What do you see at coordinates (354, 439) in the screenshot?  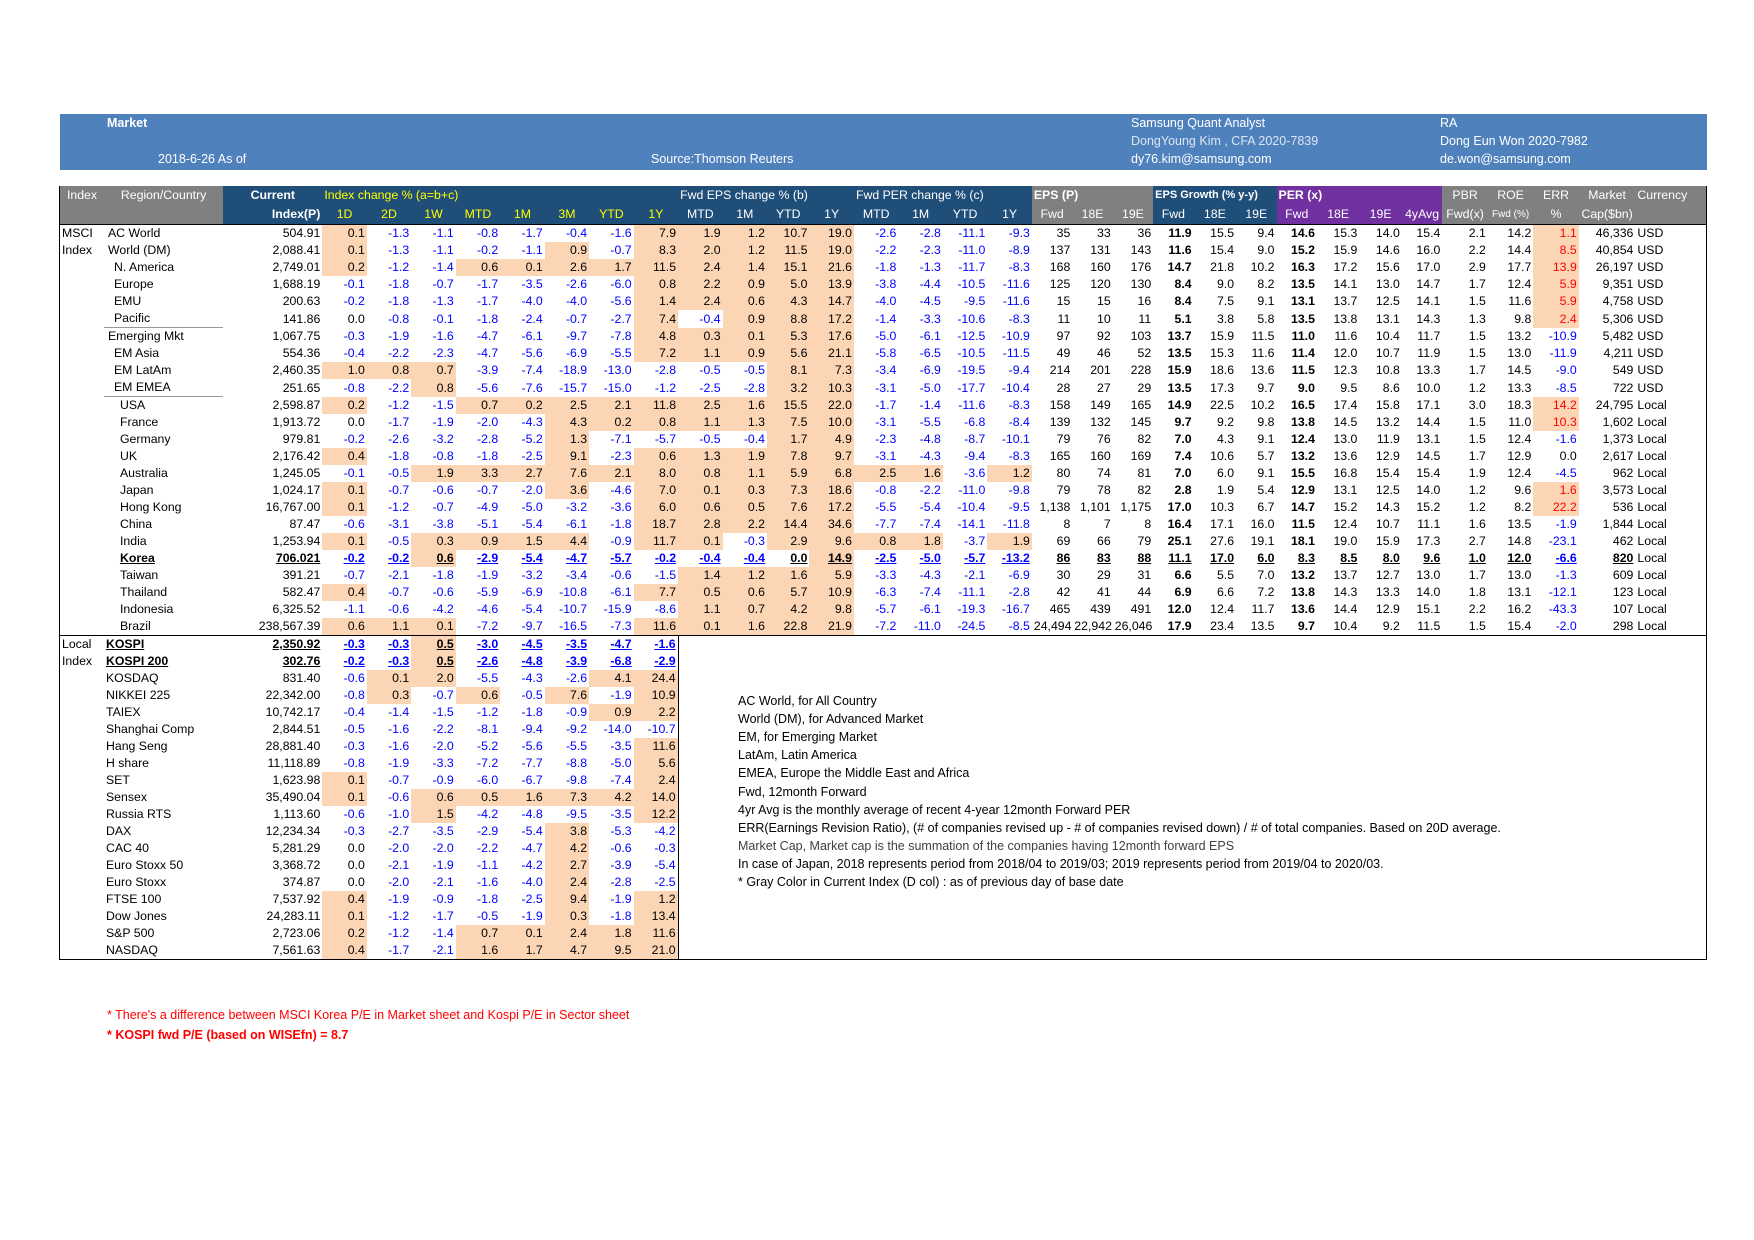 I see `index-change-cell: -0.2` at bounding box center [354, 439].